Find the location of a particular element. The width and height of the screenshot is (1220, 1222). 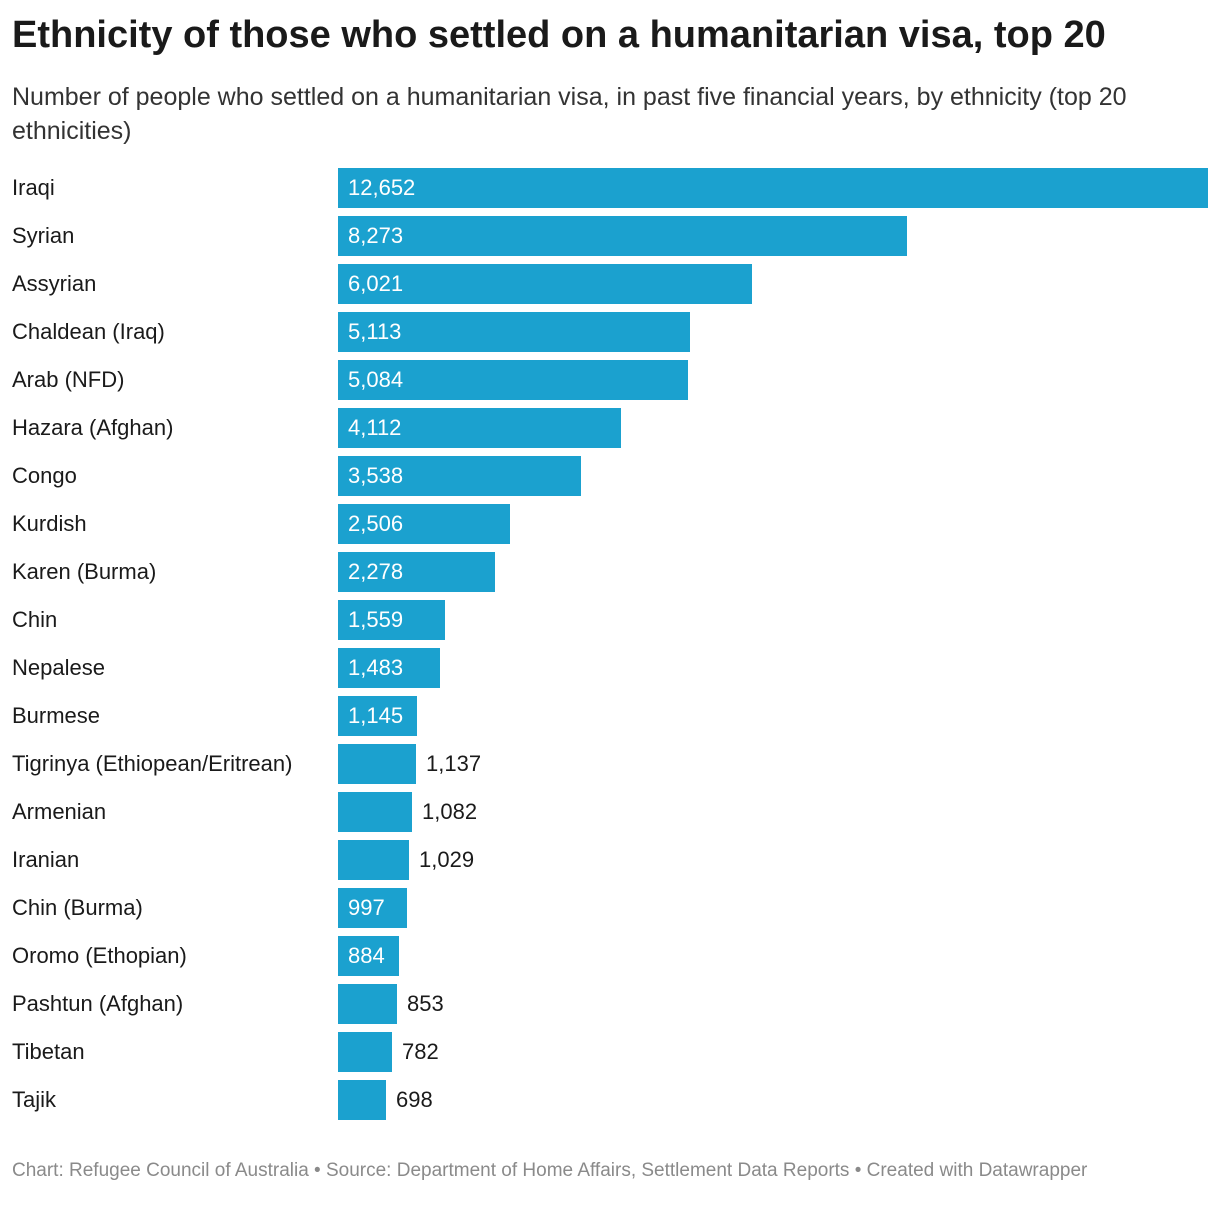

value-label: 2,278 is located at coordinates (376, 571).